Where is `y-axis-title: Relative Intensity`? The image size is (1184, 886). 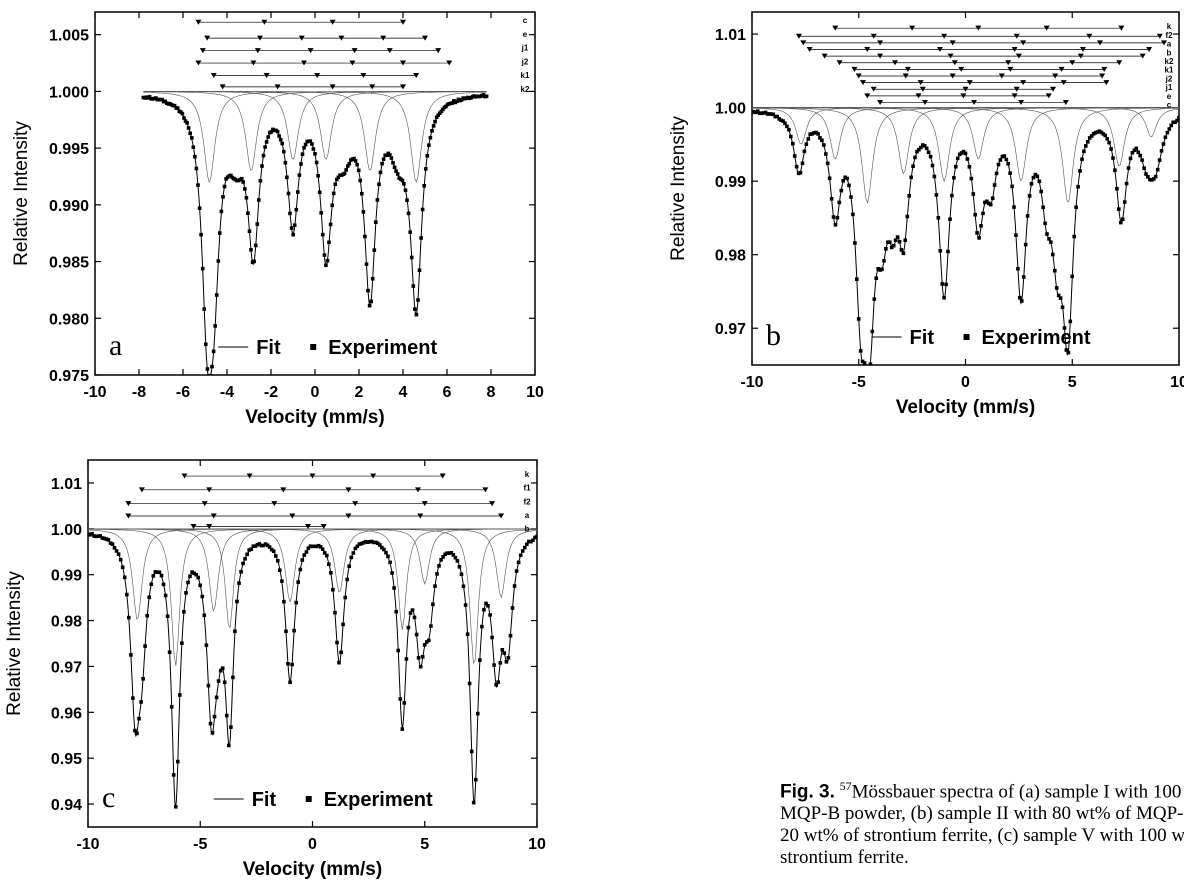 y-axis-title: Relative Intensity is located at coordinates (678, 188).